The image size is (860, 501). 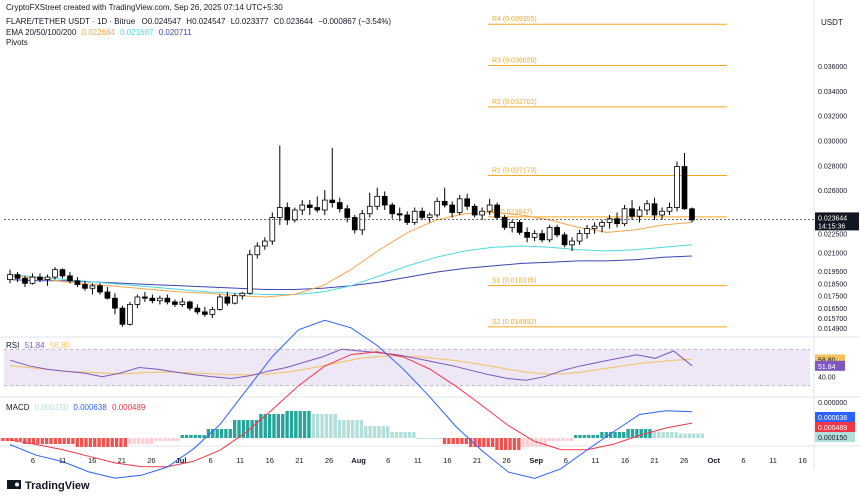 I want to click on time-tick-label: Jul, so click(x=181, y=460).